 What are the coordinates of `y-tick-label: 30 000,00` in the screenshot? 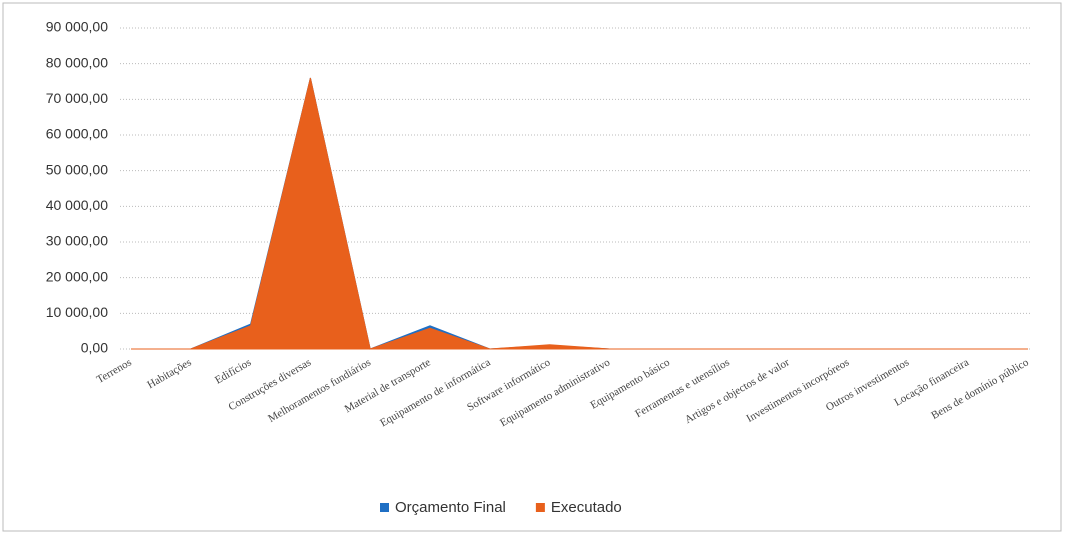 It's located at (77, 241).